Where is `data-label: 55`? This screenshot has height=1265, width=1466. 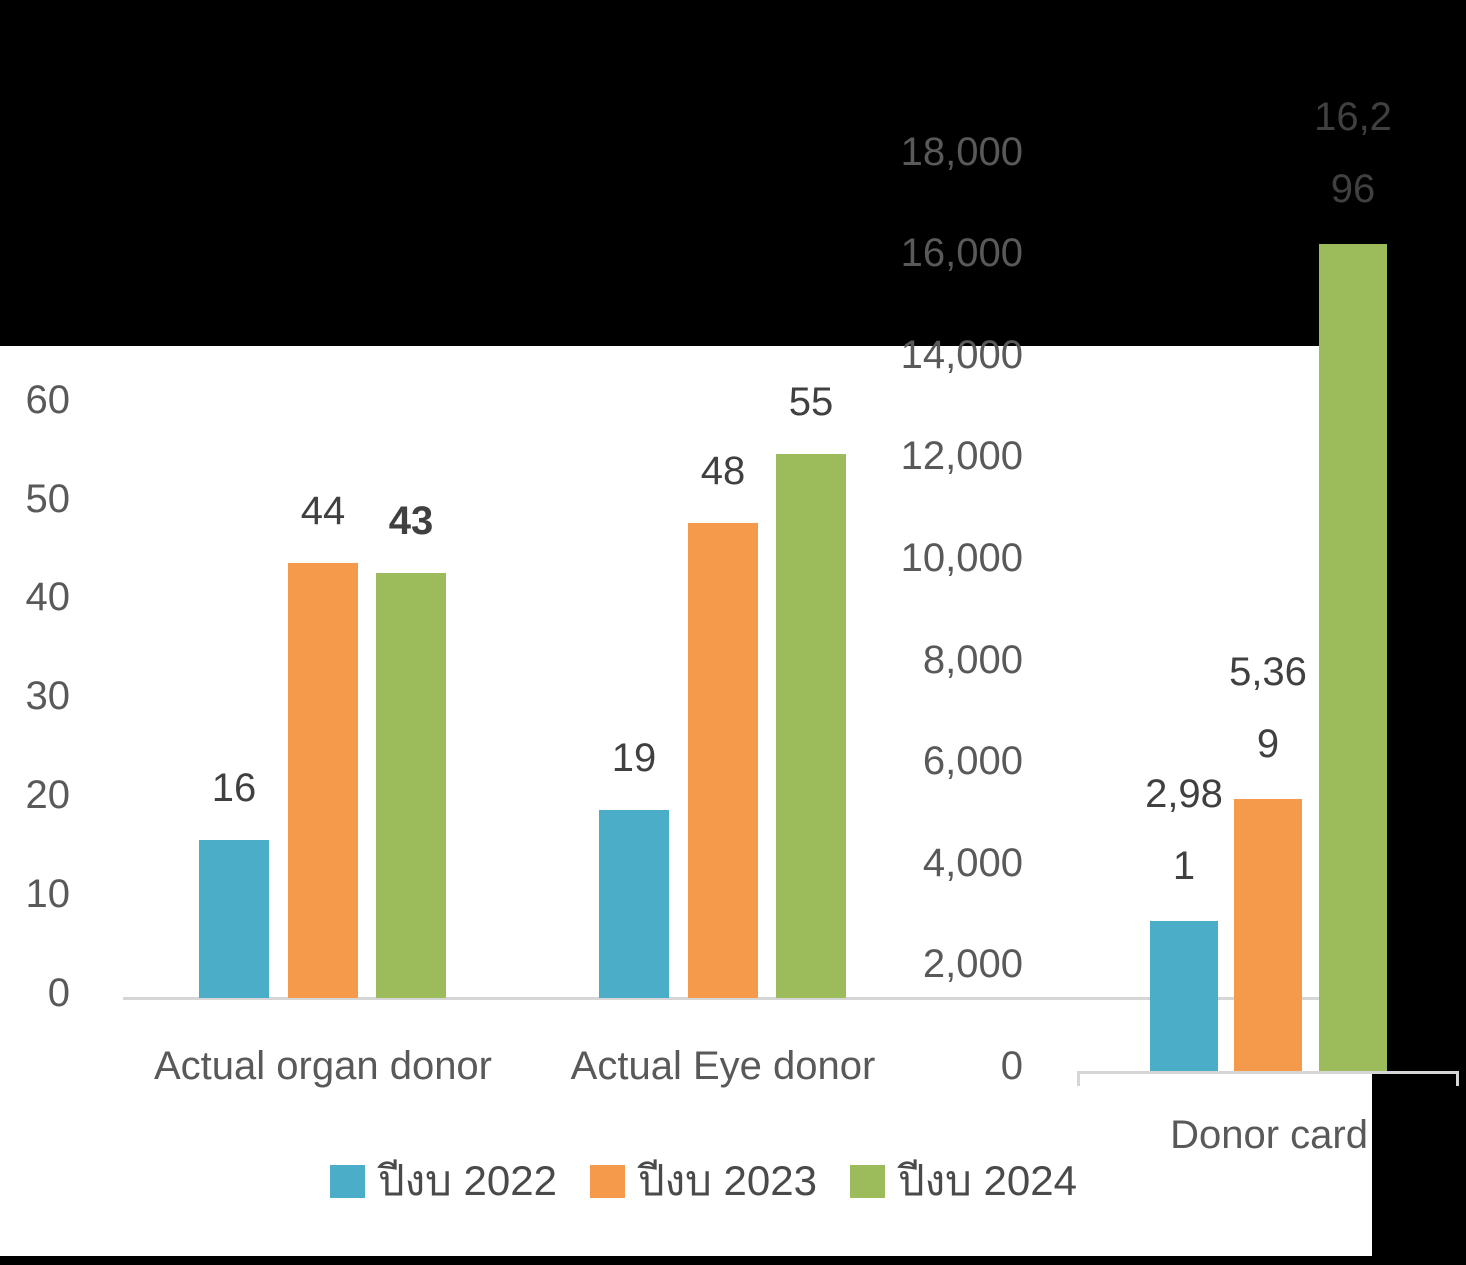 data-label: 55 is located at coordinates (811, 402).